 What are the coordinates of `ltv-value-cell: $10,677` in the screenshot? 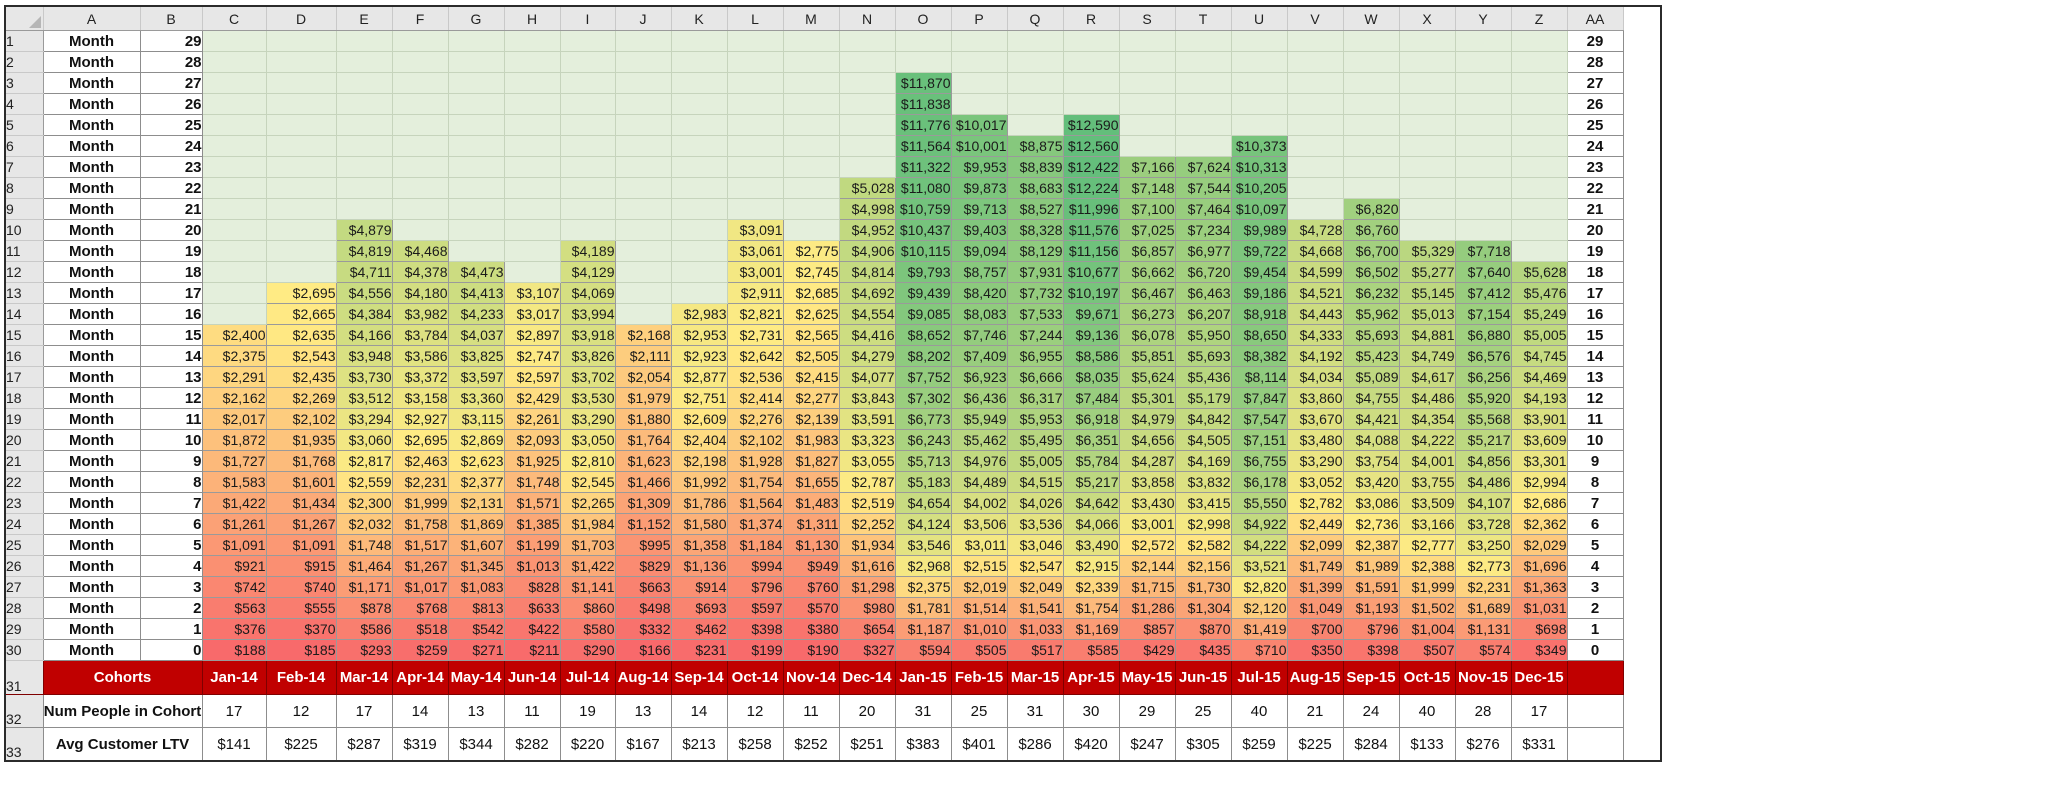 It's located at (1091, 272).